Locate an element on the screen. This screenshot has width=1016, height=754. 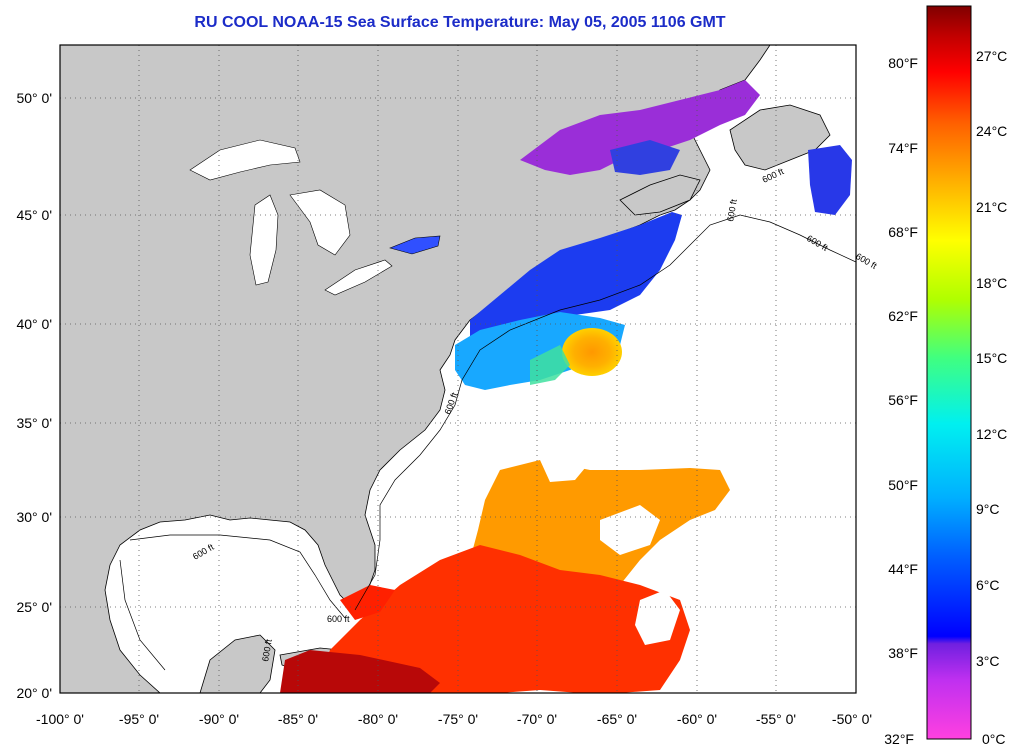
lon-tick-label: -75° 0' is located at coordinates (458, 719).